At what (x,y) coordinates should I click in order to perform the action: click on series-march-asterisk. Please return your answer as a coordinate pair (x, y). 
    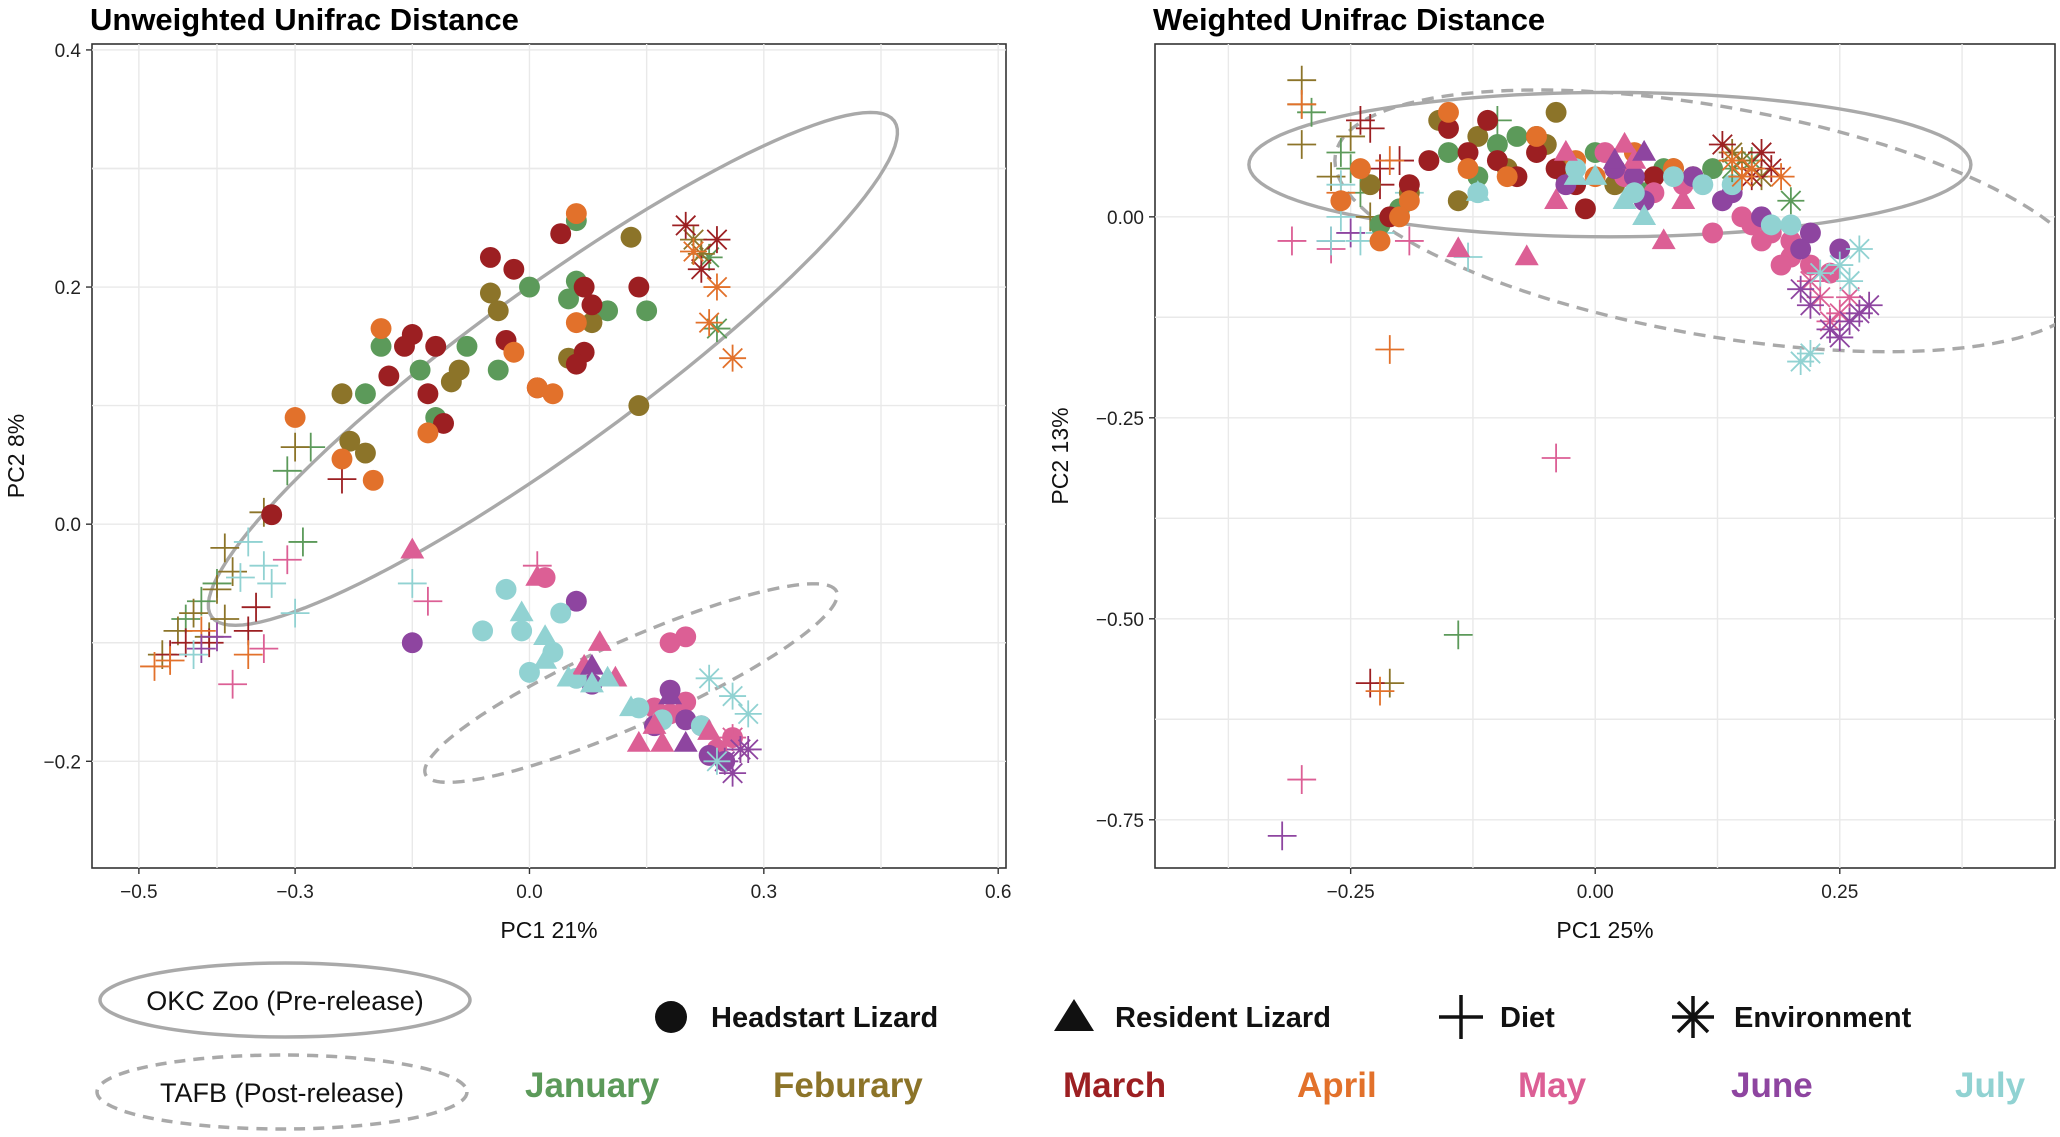
    Looking at the image, I should click on (701, 247).